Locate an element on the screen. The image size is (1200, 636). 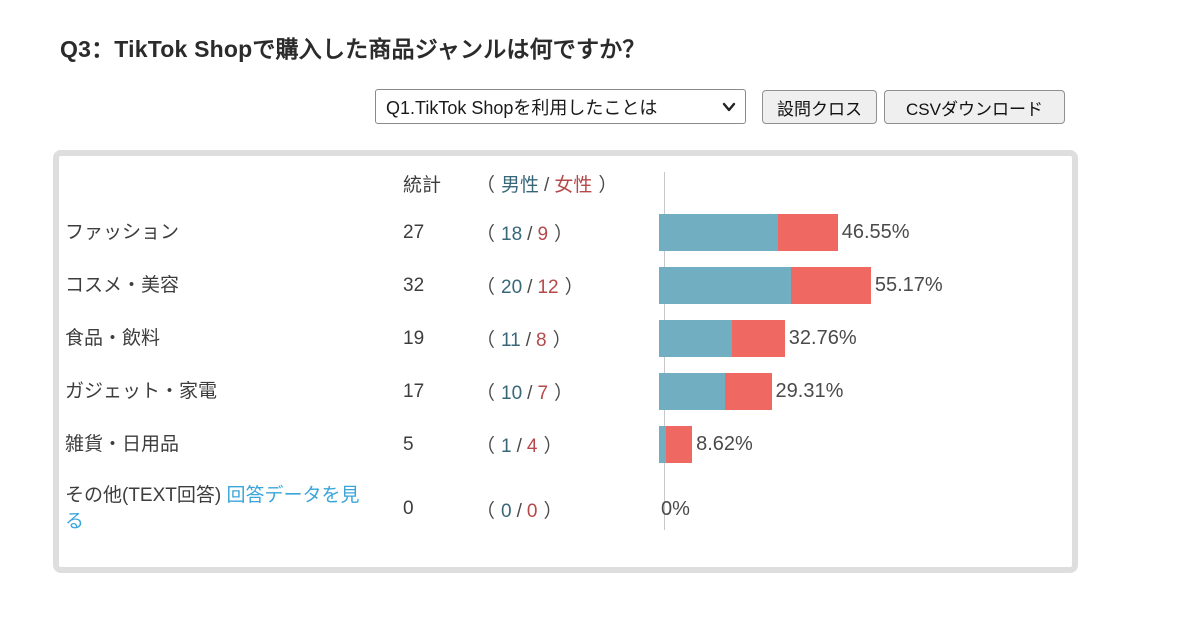
male-count: 18 is located at coordinates (512, 234).